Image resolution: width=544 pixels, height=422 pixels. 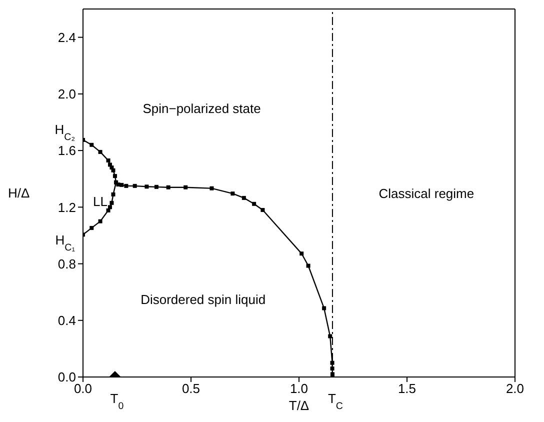 I want to click on annotation: T$_{0}$, so click(x=117, y=401).